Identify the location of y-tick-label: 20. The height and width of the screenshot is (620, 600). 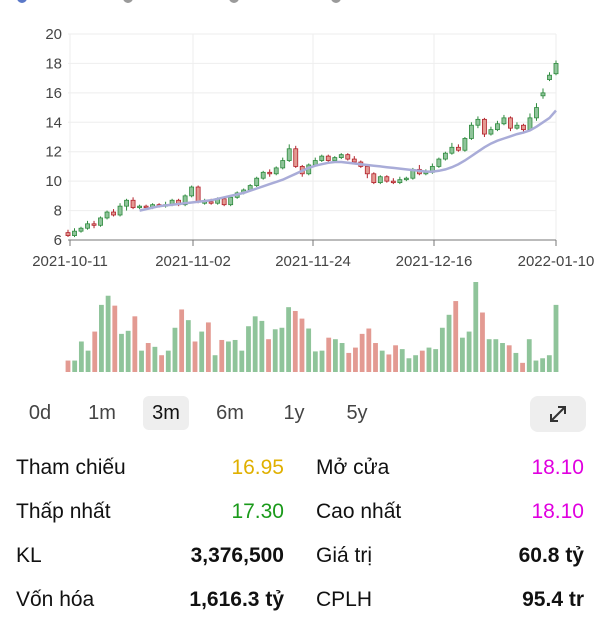
(53, 34).